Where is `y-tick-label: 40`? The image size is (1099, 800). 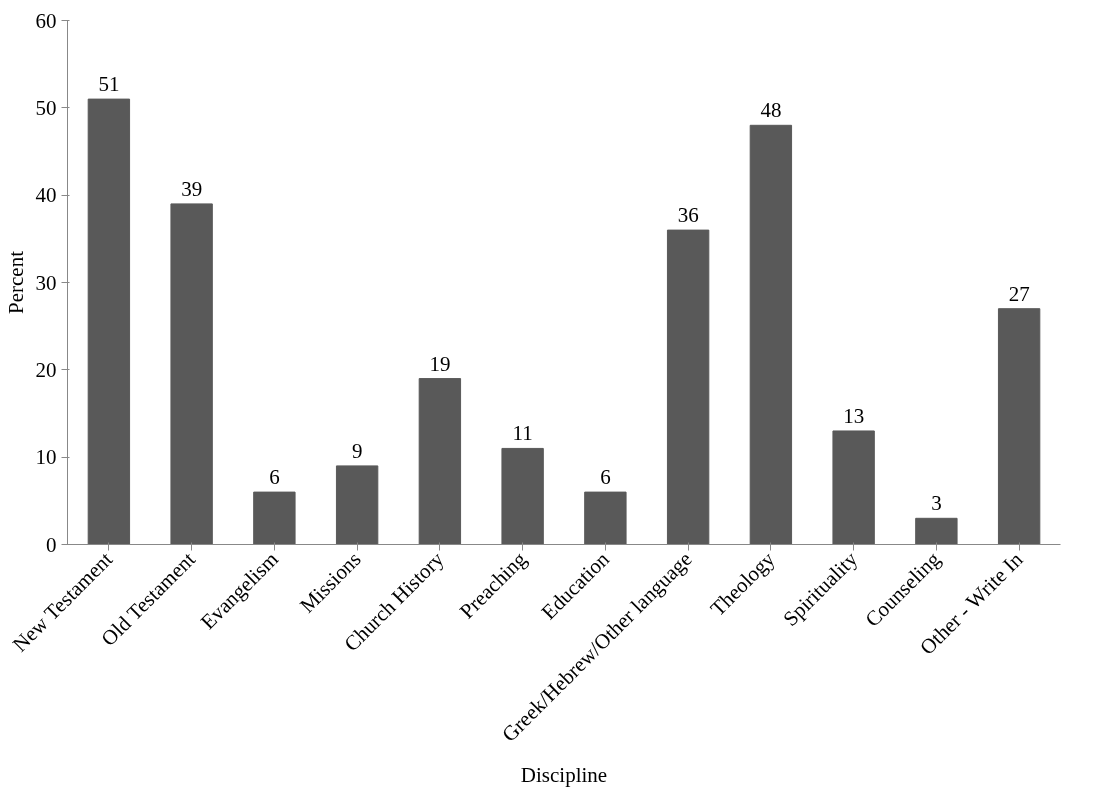
y-tick-label: 40 is located at coordinates (46, 195).